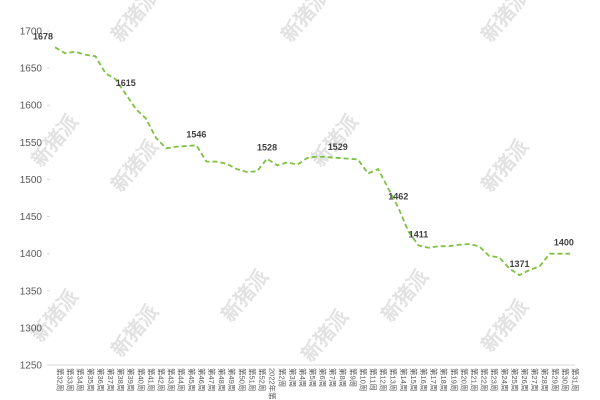 Image resolution: width=600 pixels, height=400 pixels. Describe the element at coordinates (101, 379) in the screenshot. I see `x-tick-label: 第36周` at that location.